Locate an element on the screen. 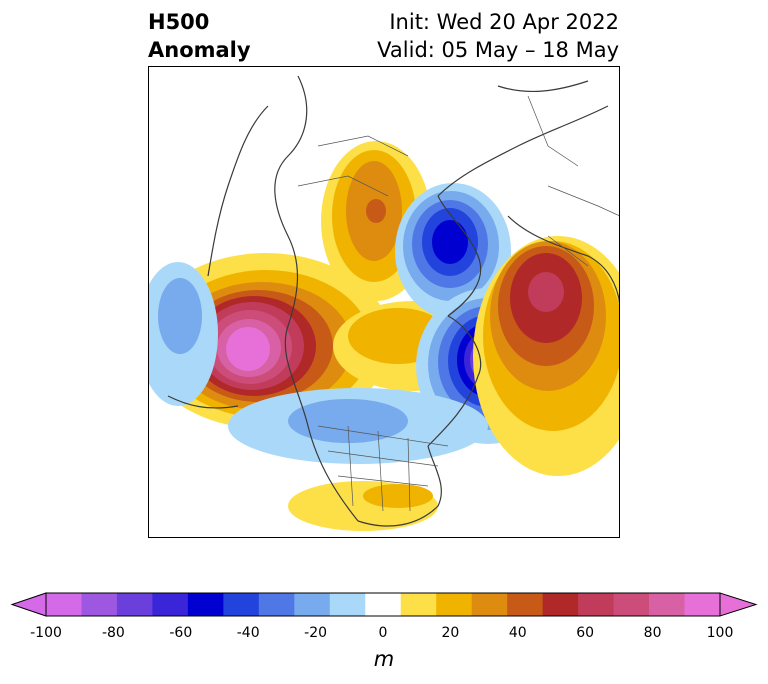 This screenshot has width=768, height=684. colorbar is located at coordinates (384, 605).